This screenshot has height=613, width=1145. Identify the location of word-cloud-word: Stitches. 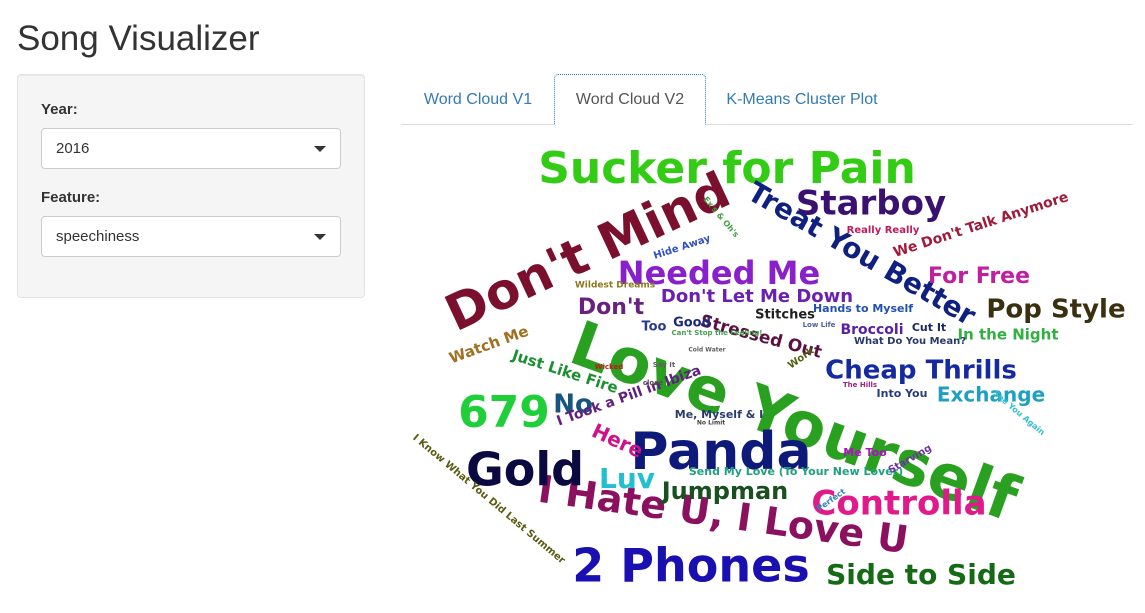
(785, 315).